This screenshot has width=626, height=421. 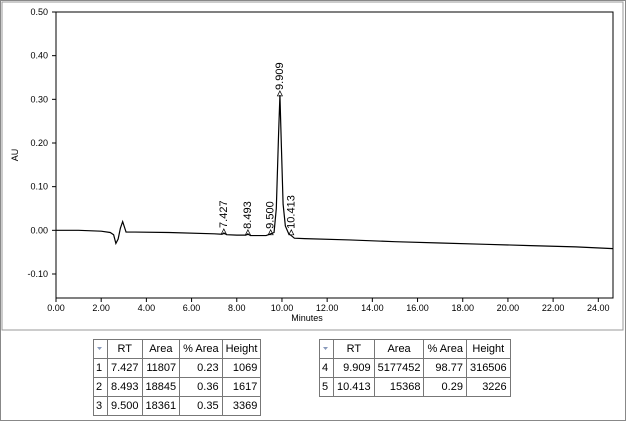 I want to click on y-tick-label: 0.10, so click(x=39, y=187).